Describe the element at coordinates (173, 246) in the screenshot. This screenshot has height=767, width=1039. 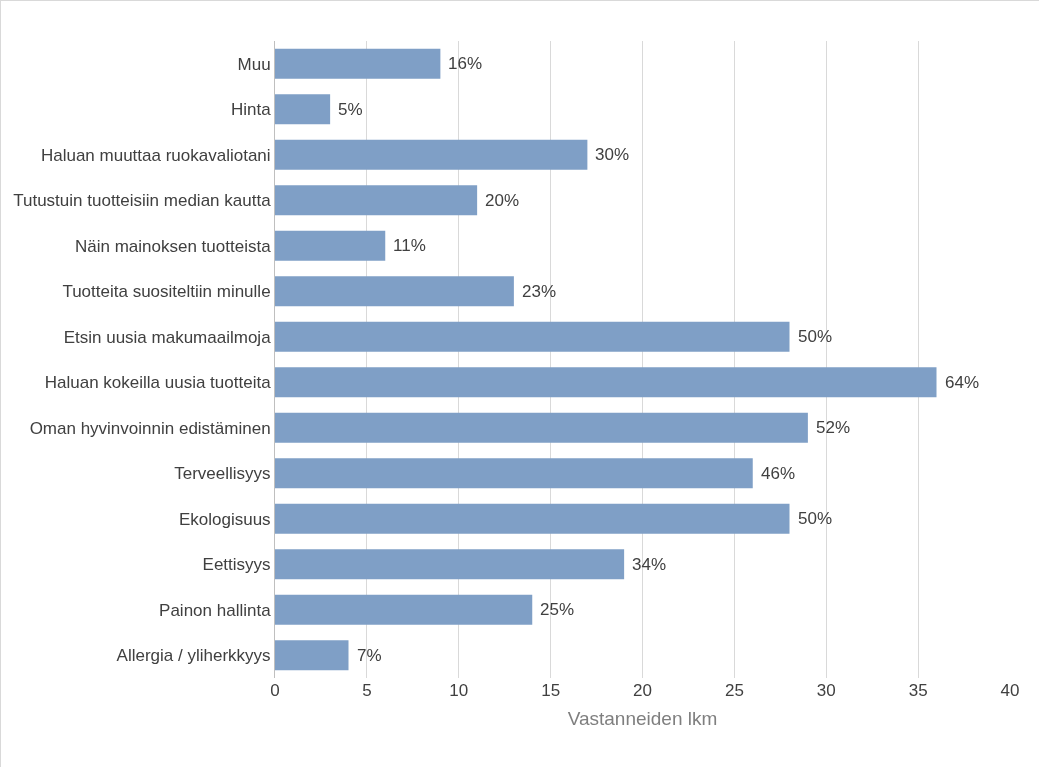
I see `y-tick-label: Näin mainoksen tuotteista` at that location.